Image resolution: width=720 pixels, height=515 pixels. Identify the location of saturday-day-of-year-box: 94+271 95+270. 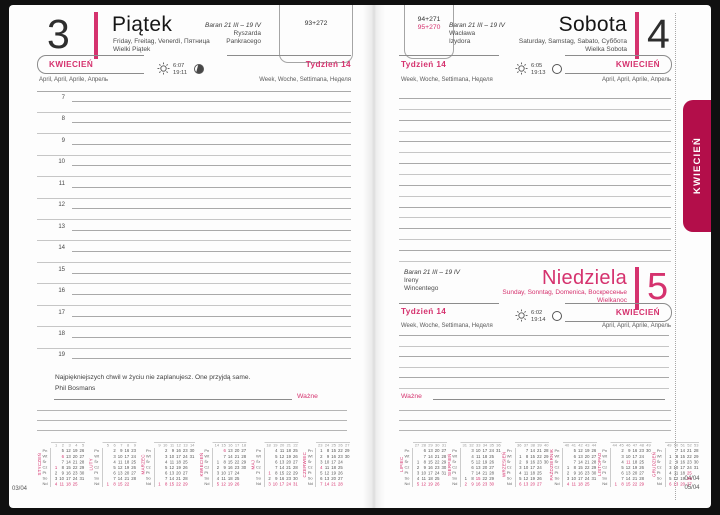
(429, 32).